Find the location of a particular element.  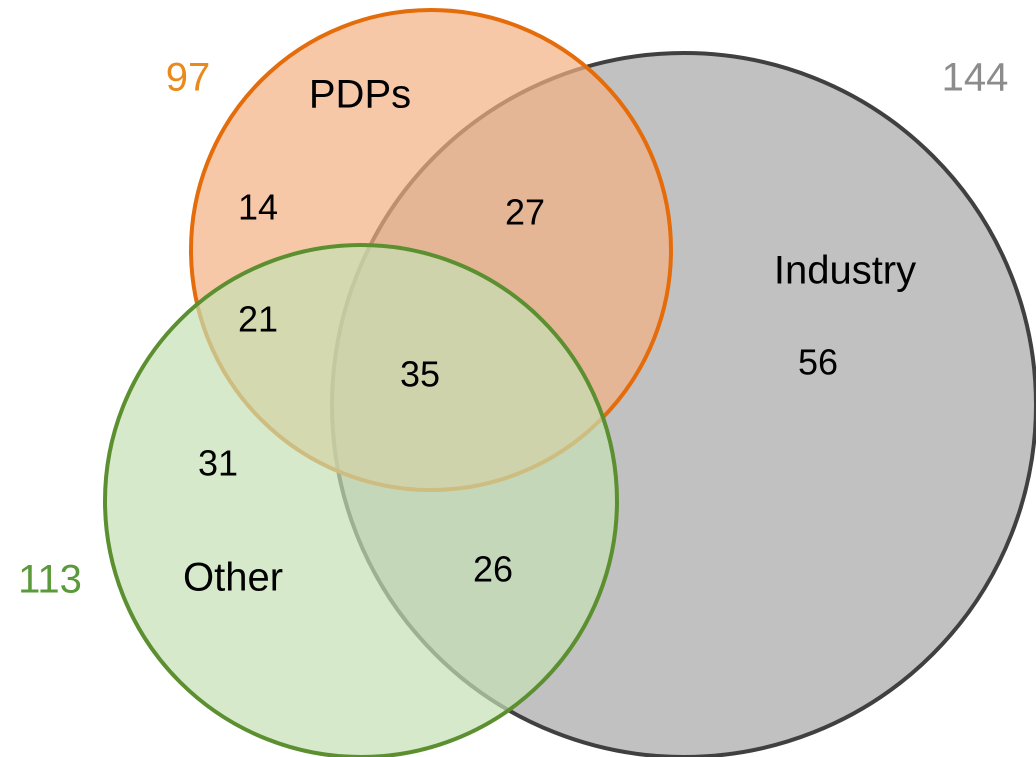

region-count: 21 is located at coordinates (258, 319).